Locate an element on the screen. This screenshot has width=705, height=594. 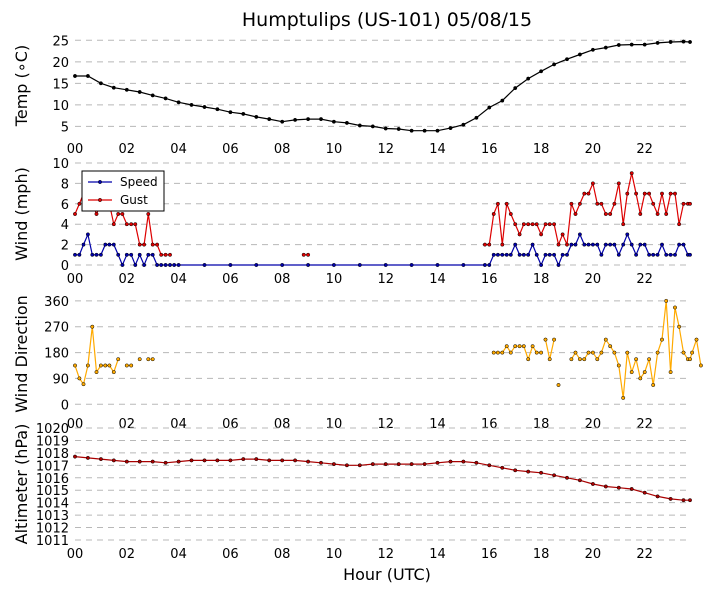
legend-label: Gust is located at coordinates (134, 200).